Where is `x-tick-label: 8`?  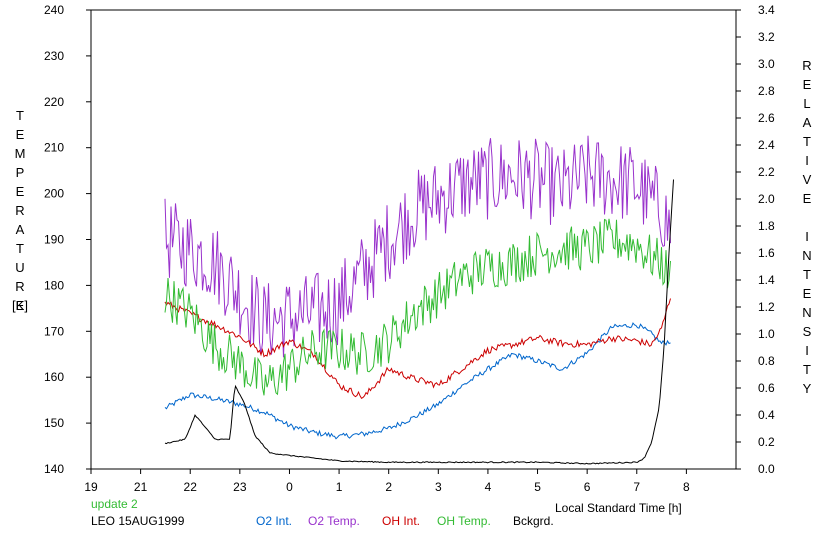 x-tick-label: 8 is located at coordinates (686, 487).